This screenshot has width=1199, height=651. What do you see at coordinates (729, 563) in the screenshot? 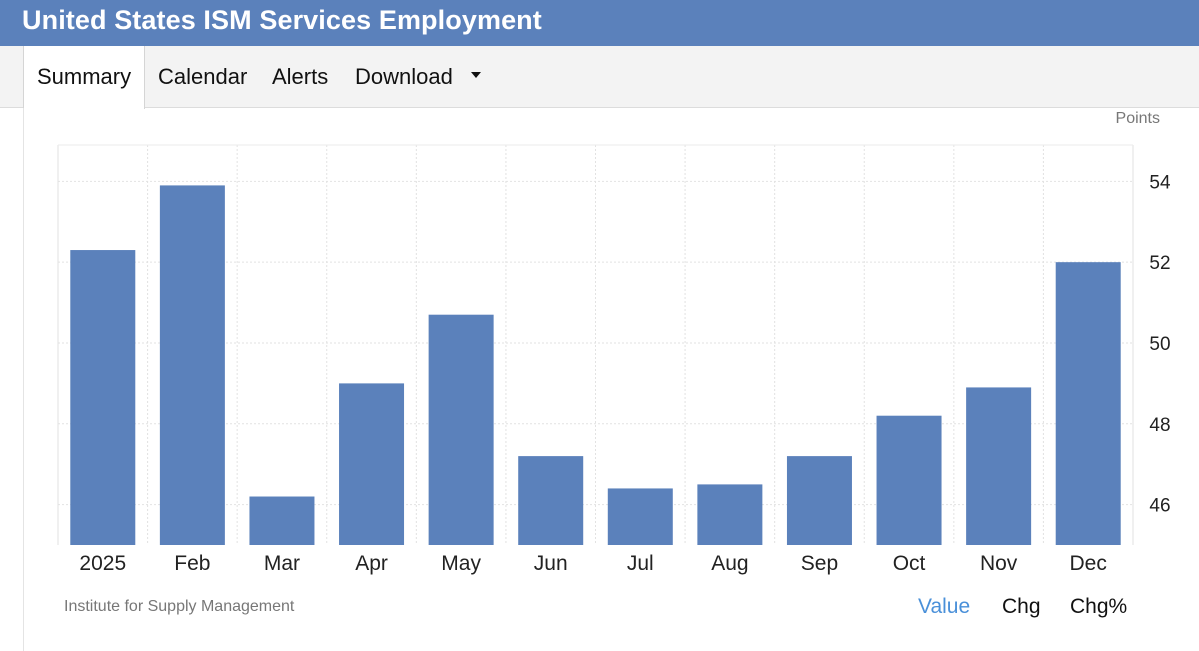
I see `x-tick-label: Aug` at bounding box center [729, 563].